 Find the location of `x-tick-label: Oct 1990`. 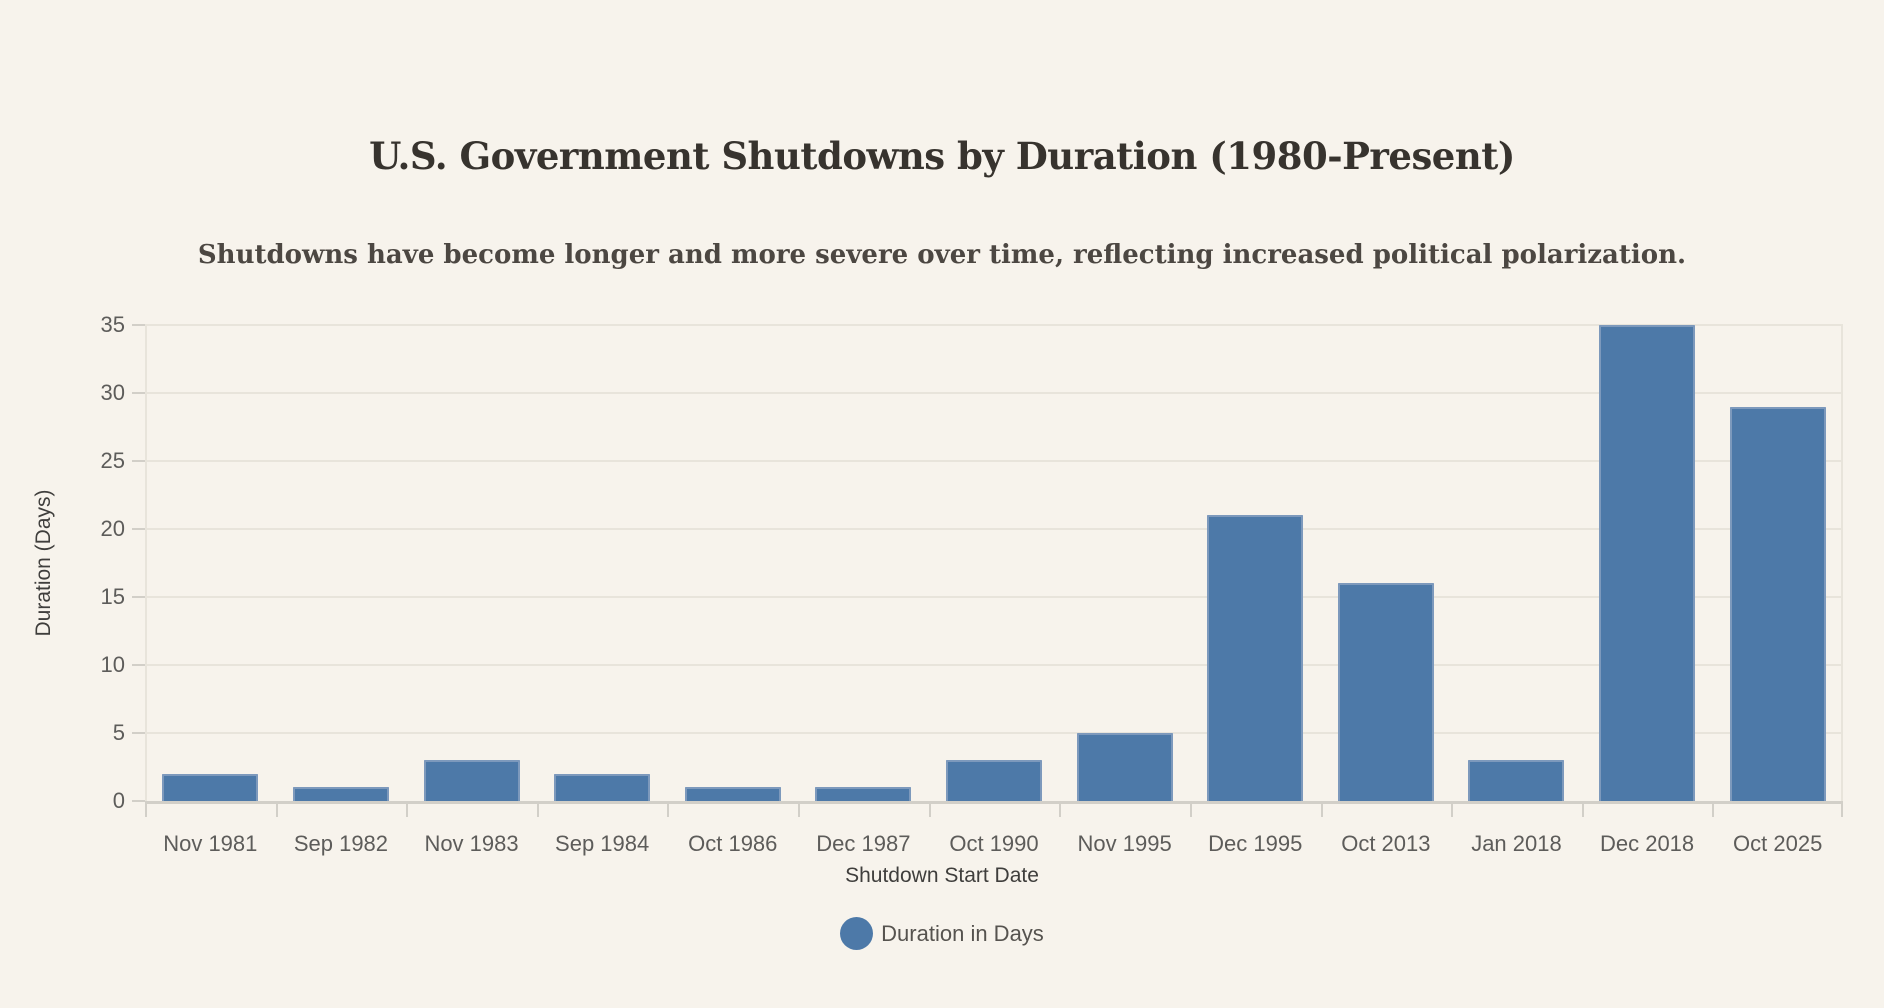

x-tick-label: Oct 1990 is located at coordinates (994, 843).